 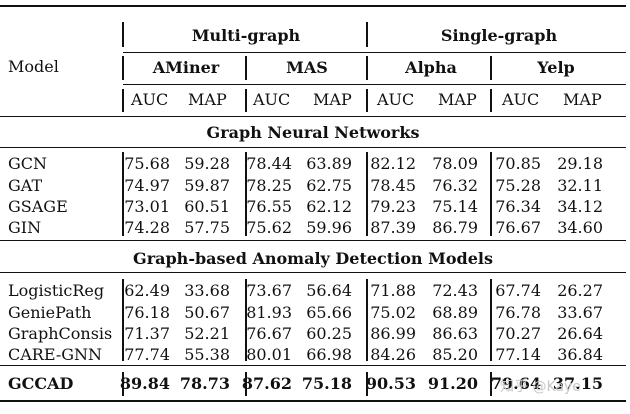 What do you see at coordinates (56, 290) in the screenshot?
I see `row-model-name: LogisticReg` at bounding box center [56, 290].